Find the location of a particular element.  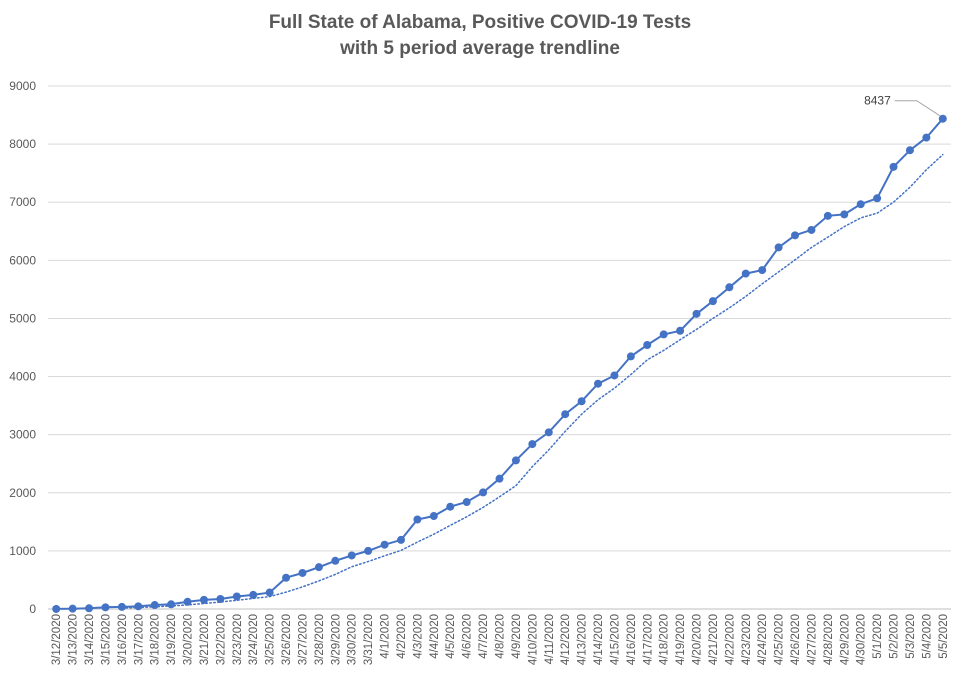

x-tick-label: 3/15/2020 is located at coordinates (106, 639).